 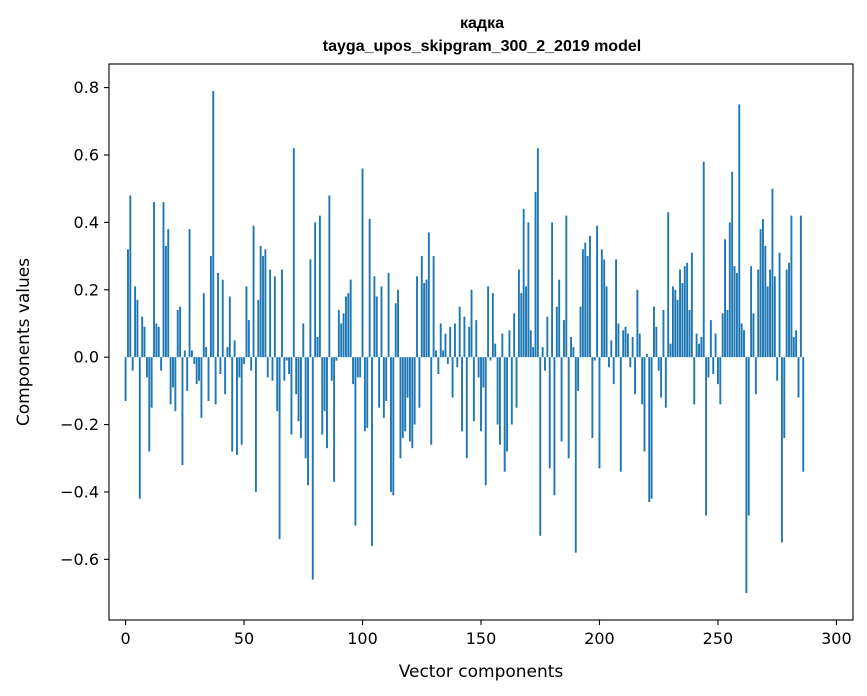 What do you see at coordinates (79, 491) in the screenshot?
I see `y-tick-label: −0.4` at bounding box center [79, 491].